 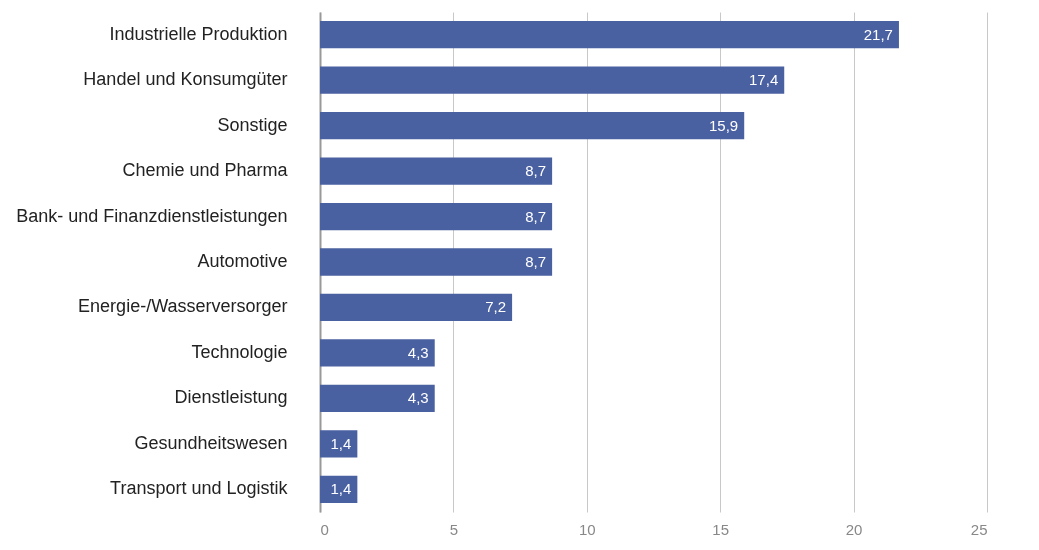 What do you see at coordinates (587, 529) in the screenshot?
I see `x-tick-label: 10` at bounding box center [587, 529].